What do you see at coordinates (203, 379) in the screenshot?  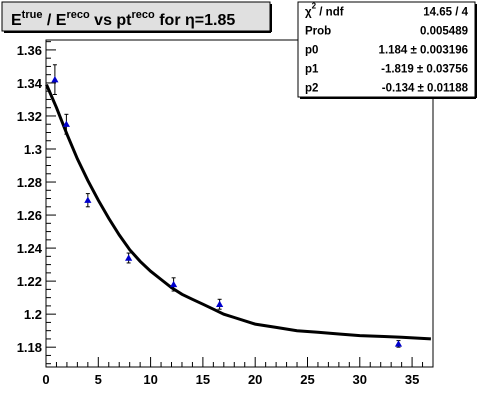 I see `x-tick-label: 15` at bounding box center [203, 379].